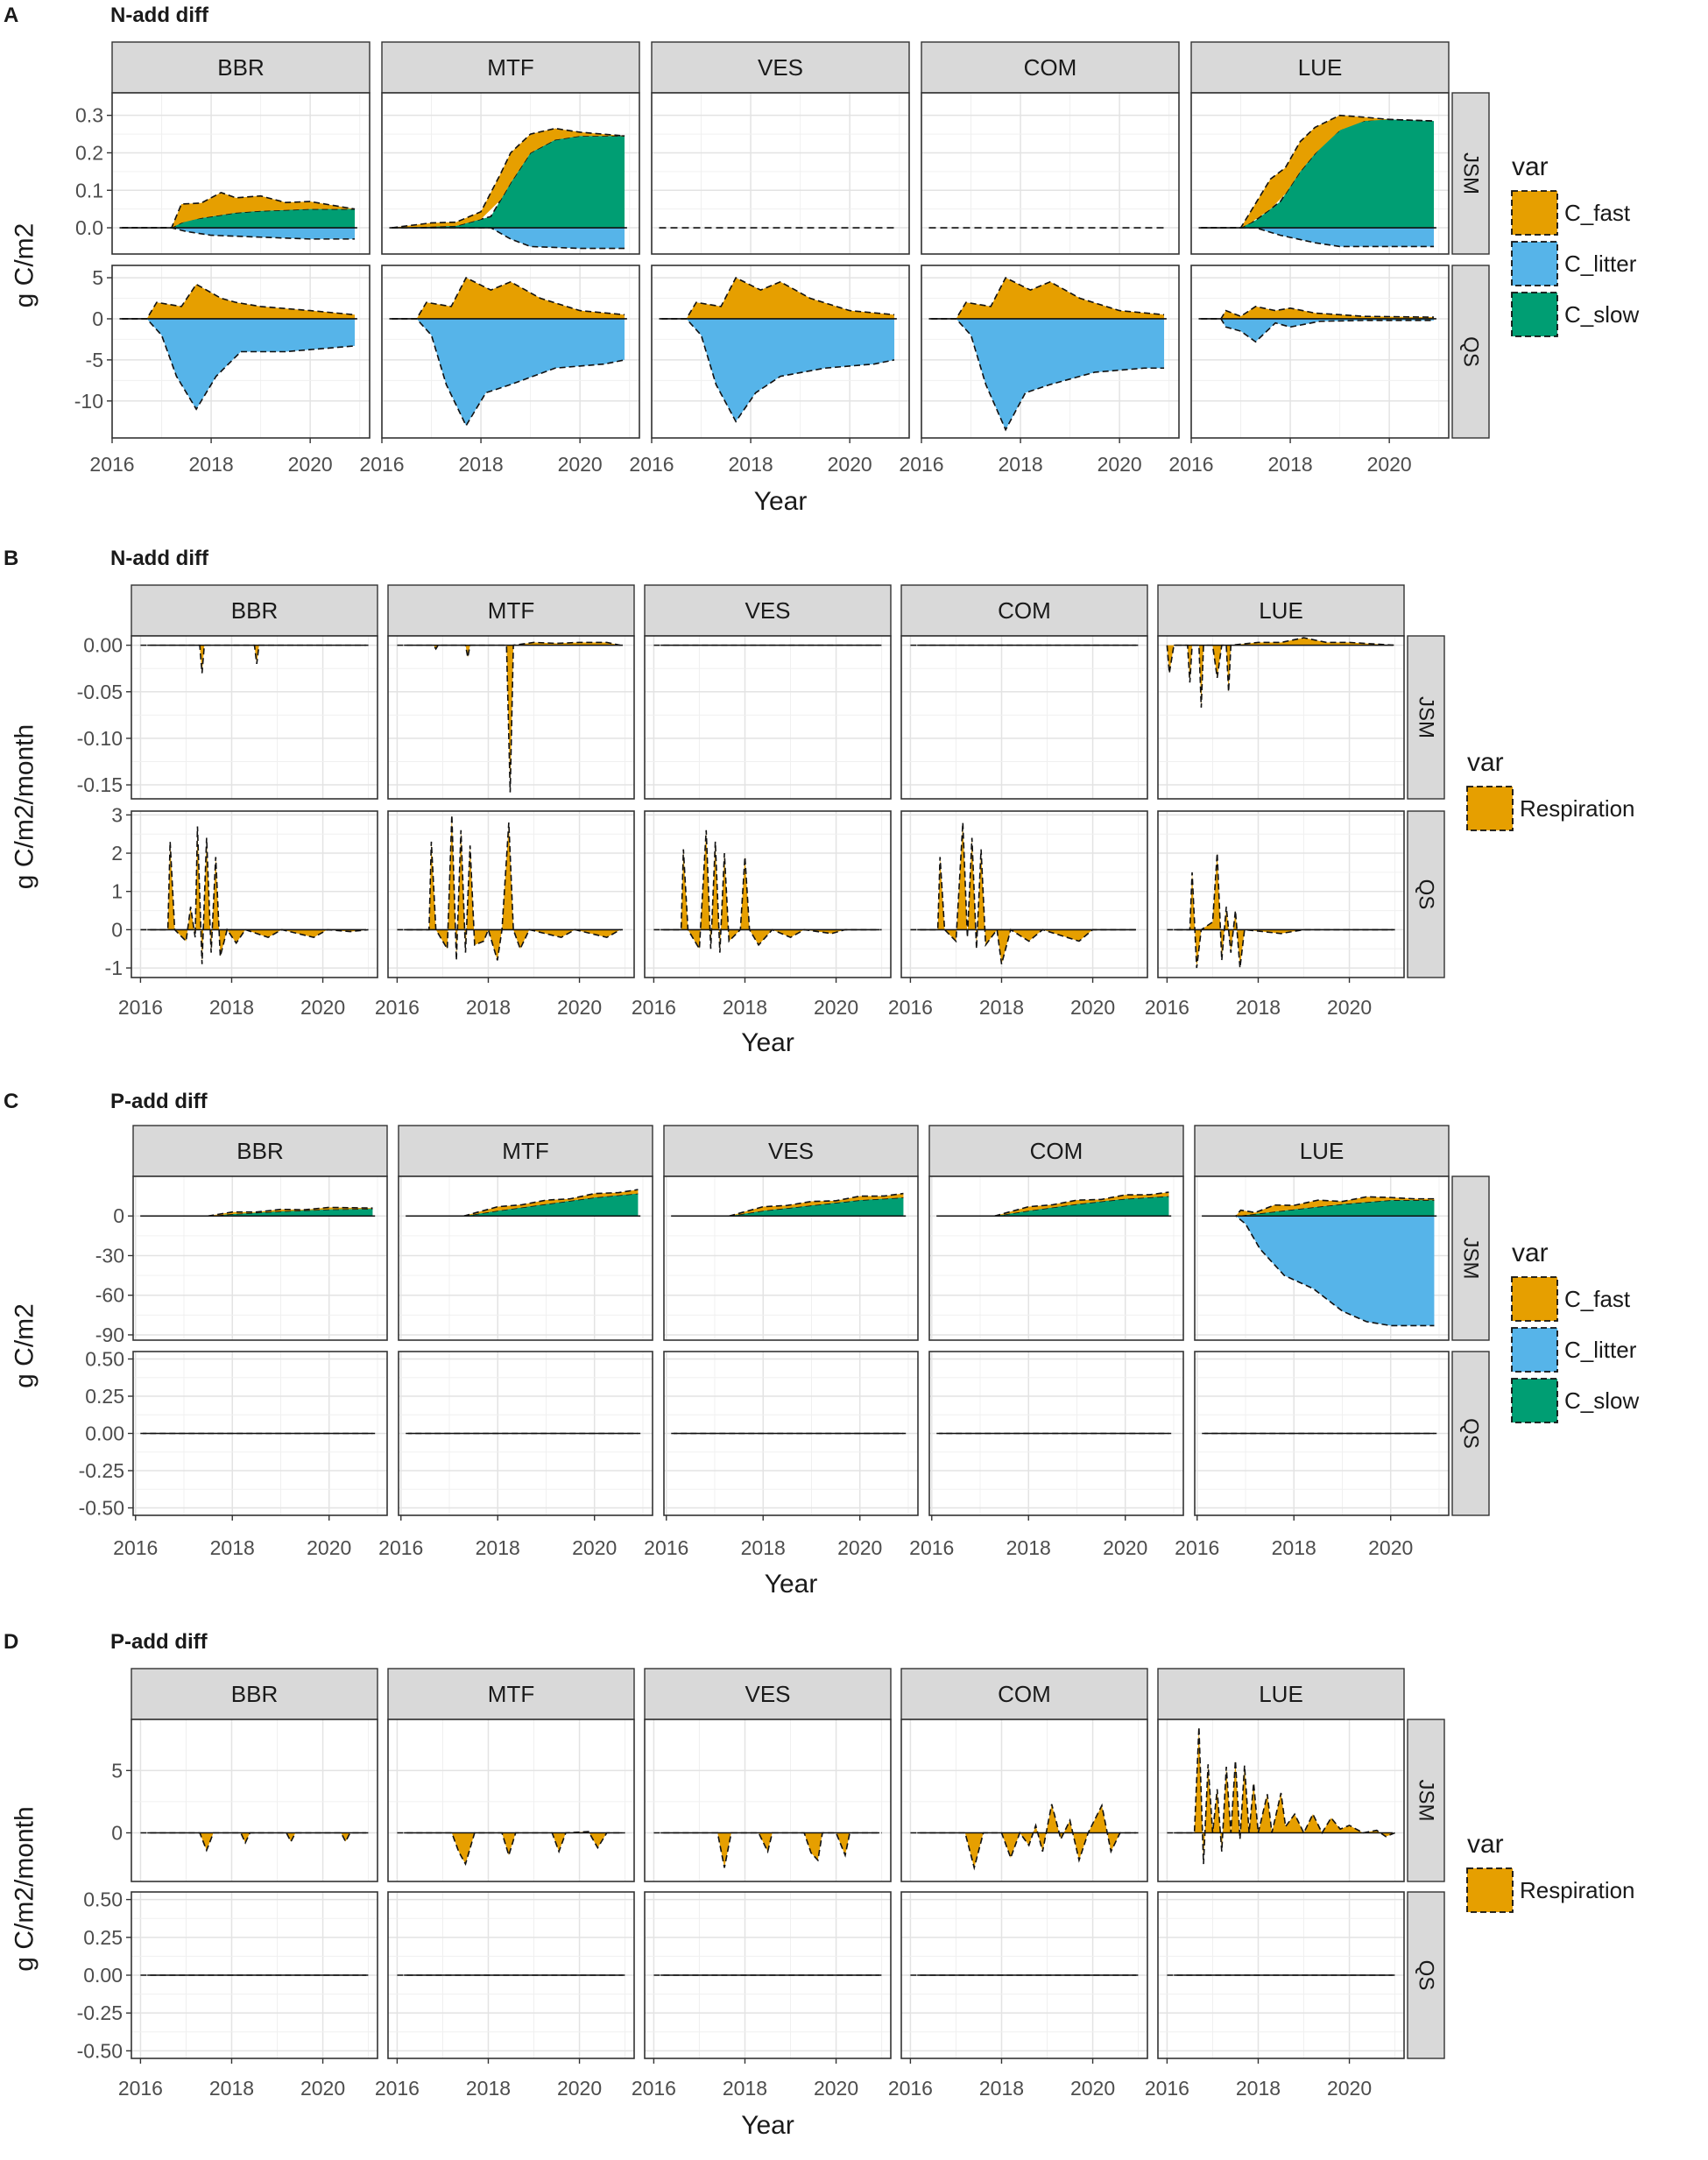 This screenshot has width=1708, height=2160. What do you see at coordinates (1550, 789) in the screenshot?
I see `legend: var Respiration` at bounding box center [1550, 789].